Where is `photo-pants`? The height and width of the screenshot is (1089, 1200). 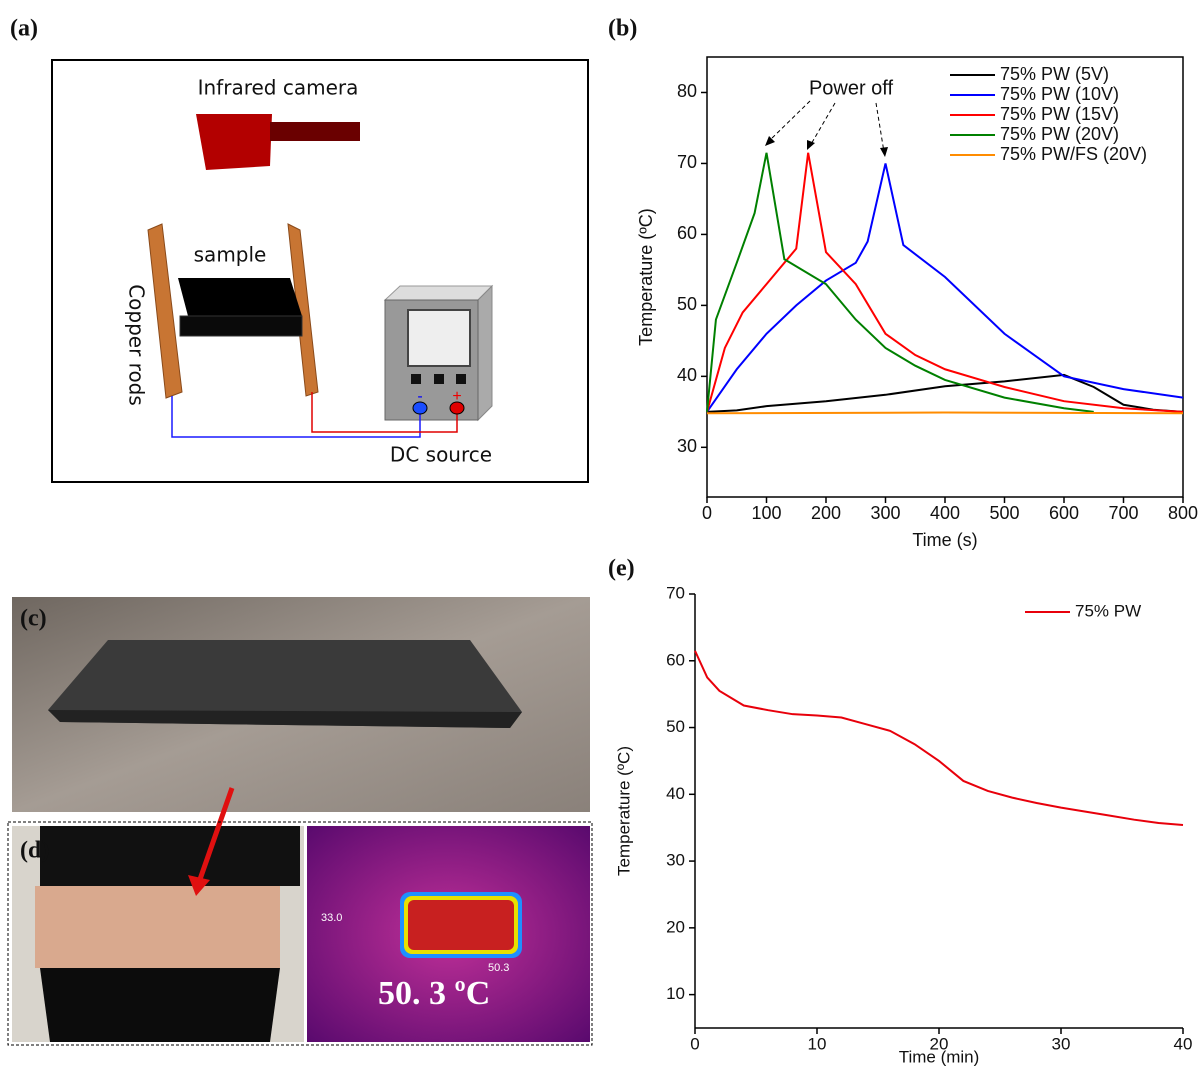
photo-pants is located at coordinates (160, 1005).